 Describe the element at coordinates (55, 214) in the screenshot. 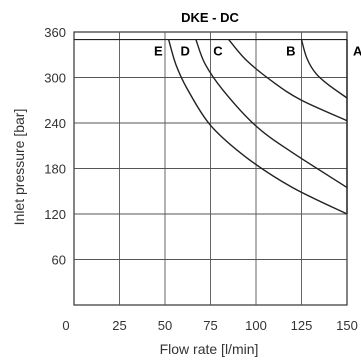

I see `y-tick-label: 120` at that location.